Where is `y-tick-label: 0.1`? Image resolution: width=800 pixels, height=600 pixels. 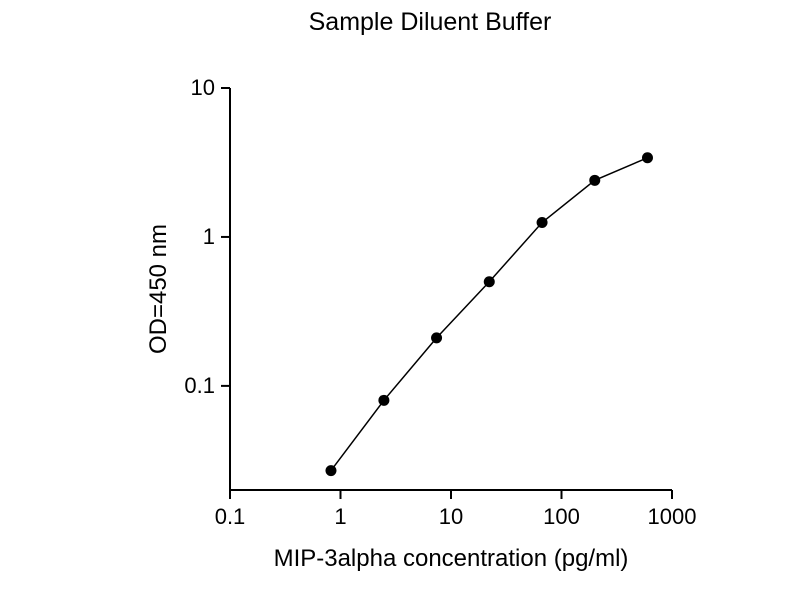 y-tick-label: 0.1 is located at coordinates (199, 385).